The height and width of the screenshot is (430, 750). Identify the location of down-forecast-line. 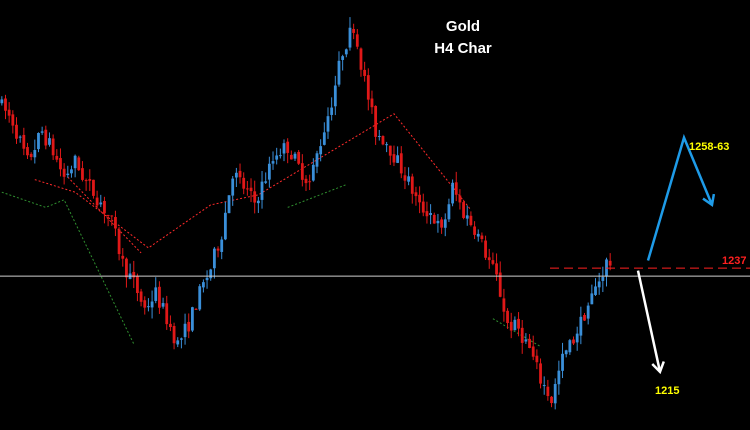
(649, 321).